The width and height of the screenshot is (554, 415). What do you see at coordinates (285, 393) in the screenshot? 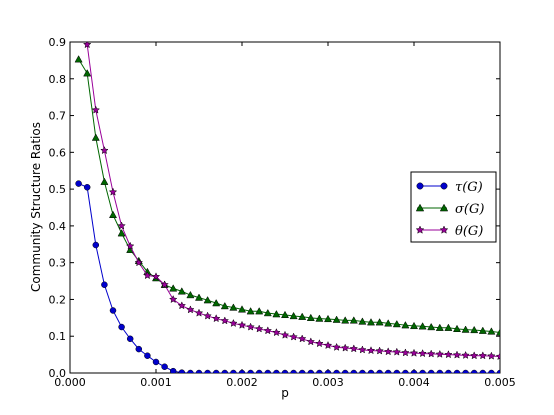
I see `x-axis-label: p` at bounding box center [285, 393].